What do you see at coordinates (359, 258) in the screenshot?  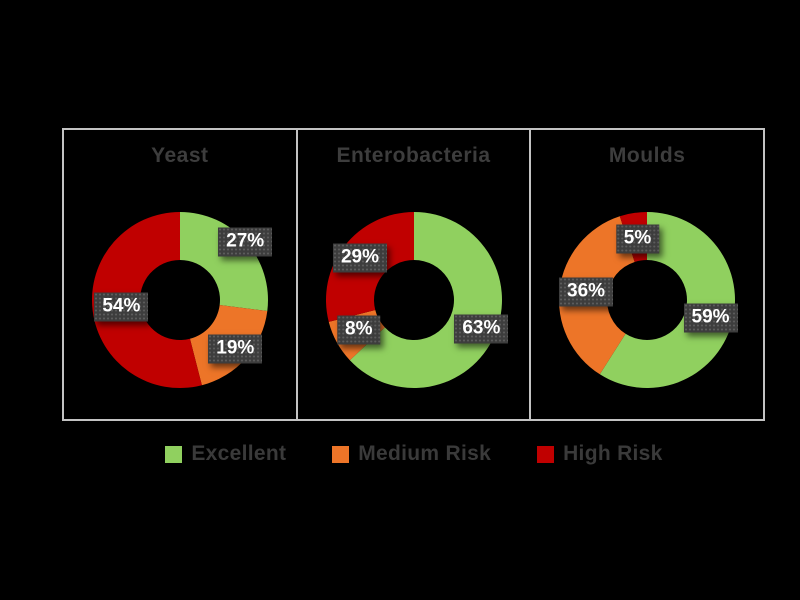 I see `percent-label-high_risk: 29%` at bounding box center [359, 258].